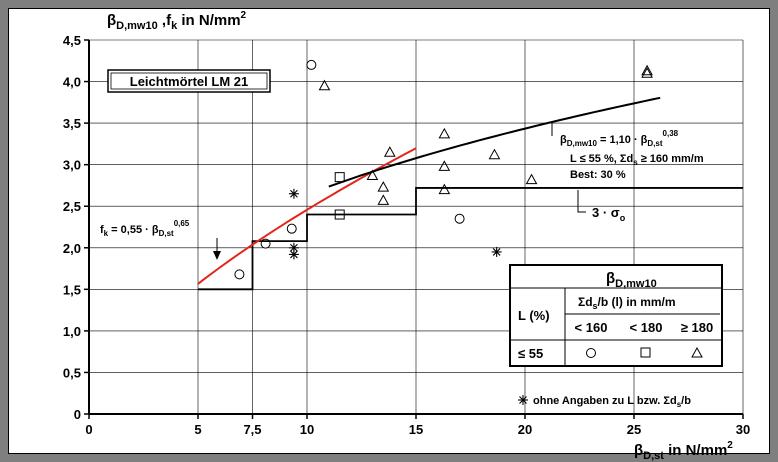  What do you see at coordinates (72, 331) in the screenshot?
I see `y-tick-label: 1,0` at bounding box center [72, 331].